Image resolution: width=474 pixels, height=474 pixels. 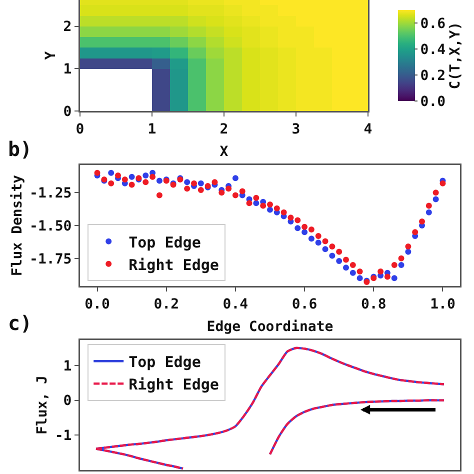 I want to click on color-bar-label: 0.6, so click(x=433, y=24).